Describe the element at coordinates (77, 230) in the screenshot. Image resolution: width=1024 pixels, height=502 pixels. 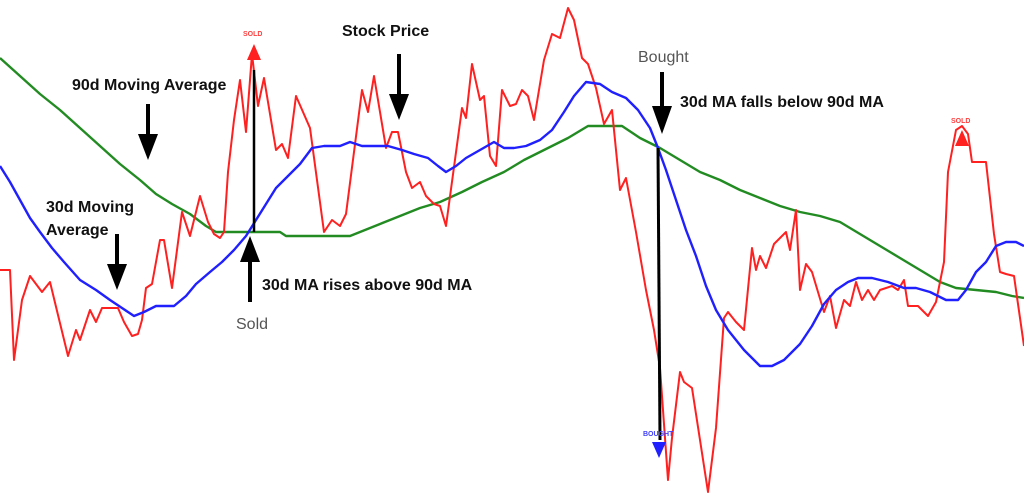
I see `ma30-label-line2: Average` at that location.